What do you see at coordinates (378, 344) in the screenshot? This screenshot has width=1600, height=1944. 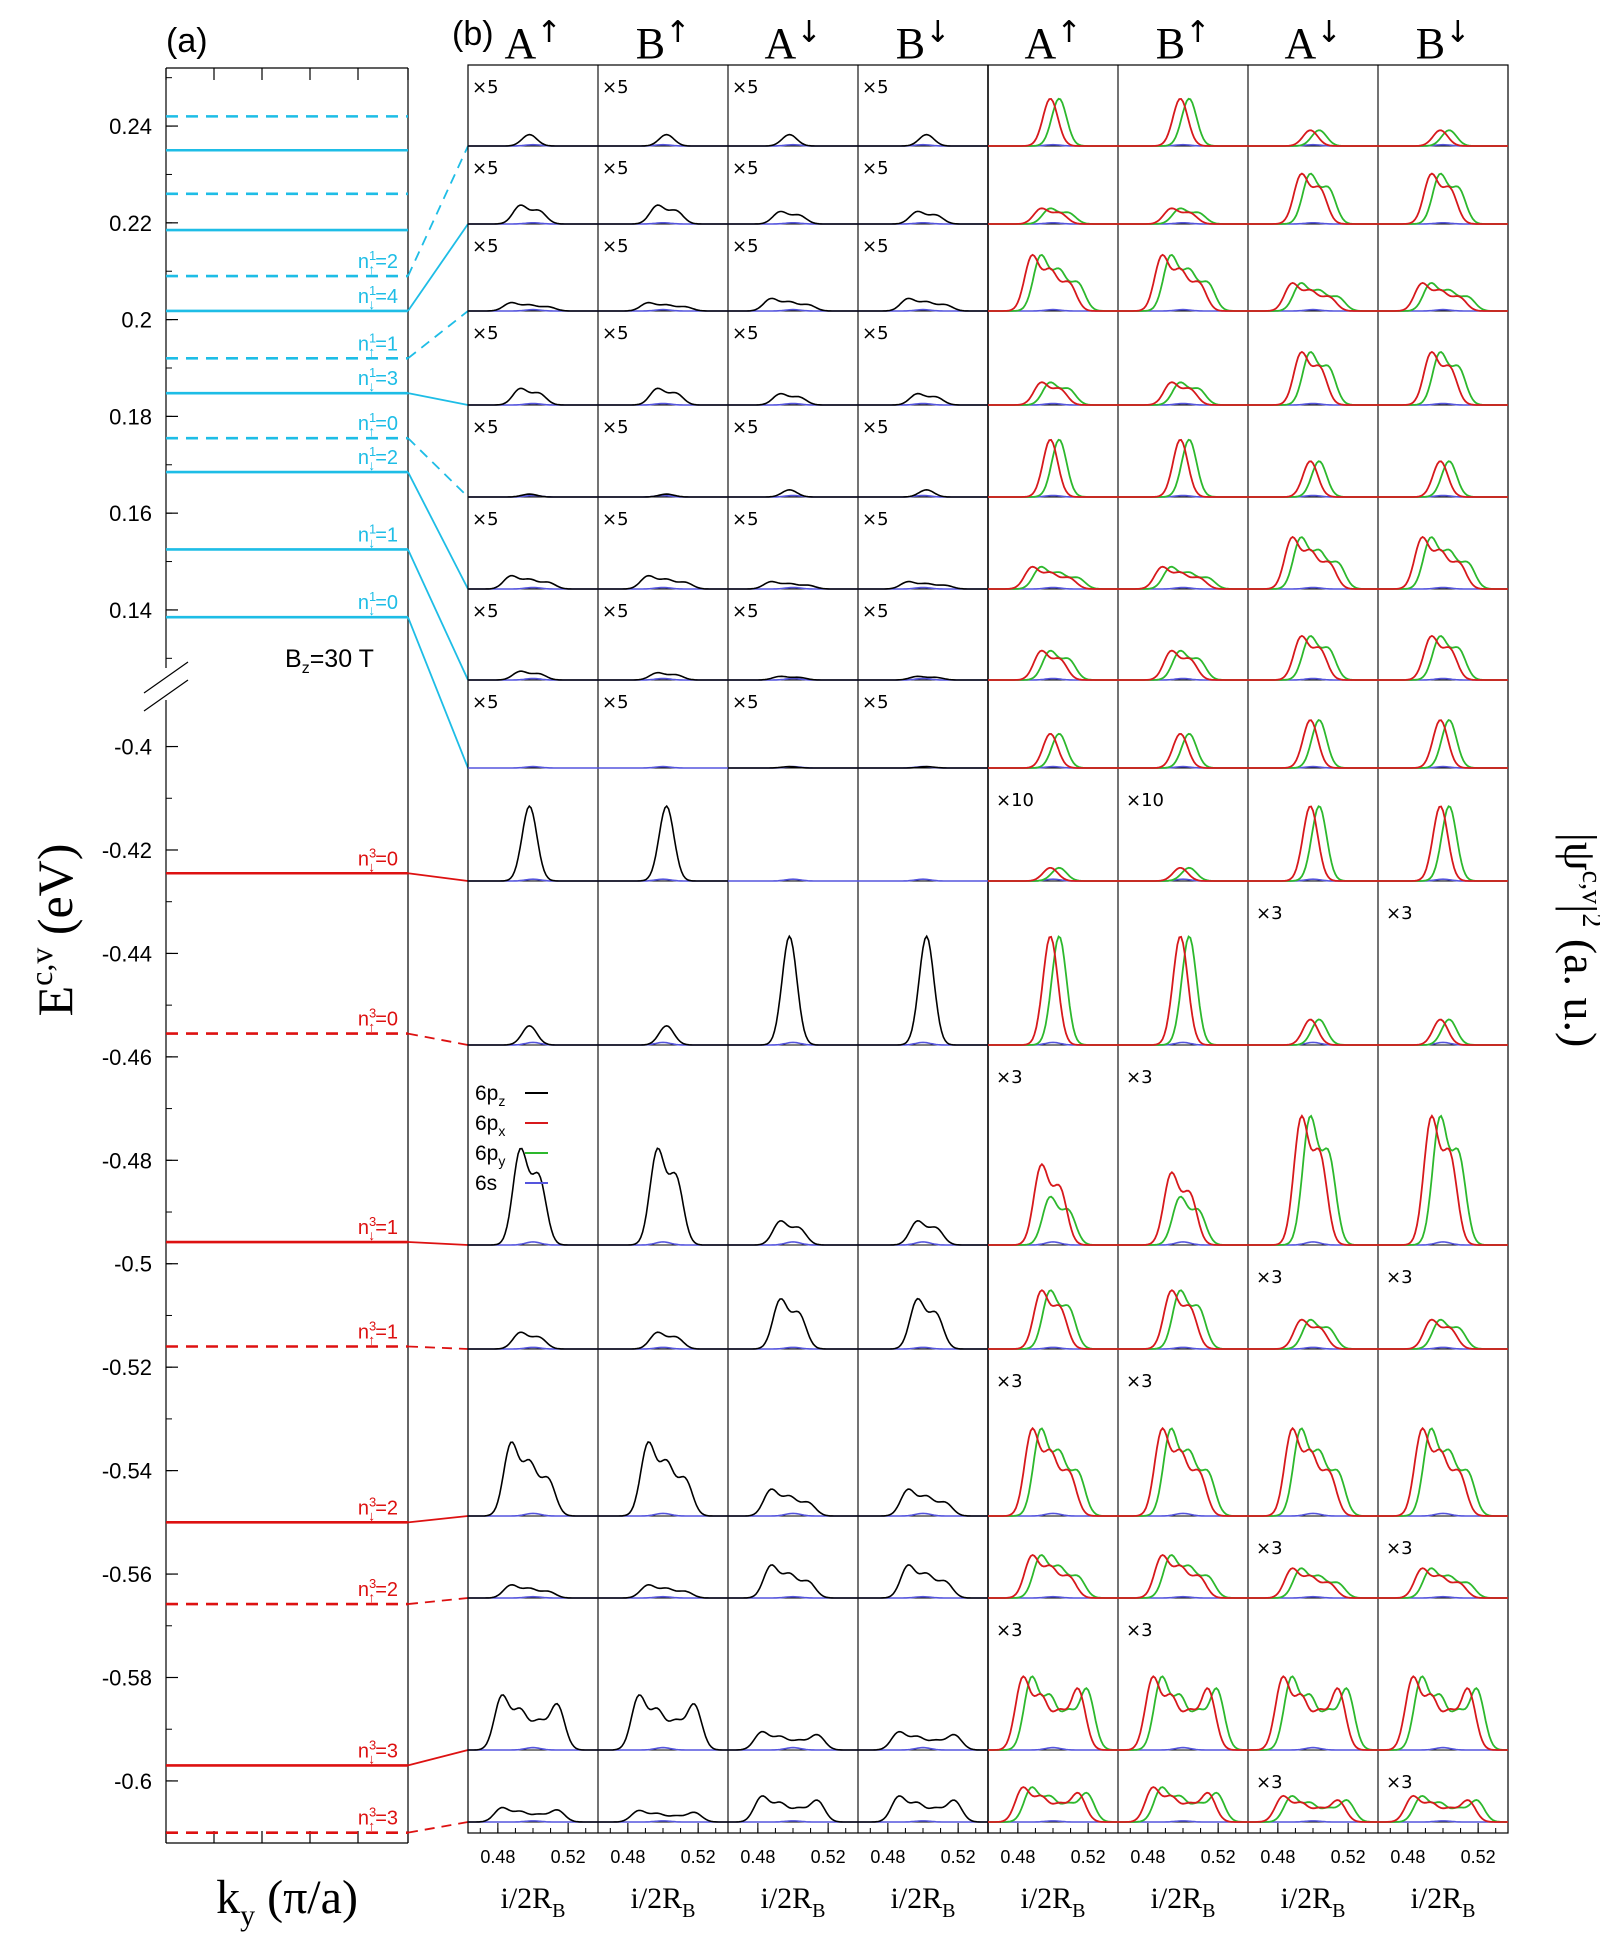 I see `level-label: n1 ↑=1` at bounding box center [378, 344].